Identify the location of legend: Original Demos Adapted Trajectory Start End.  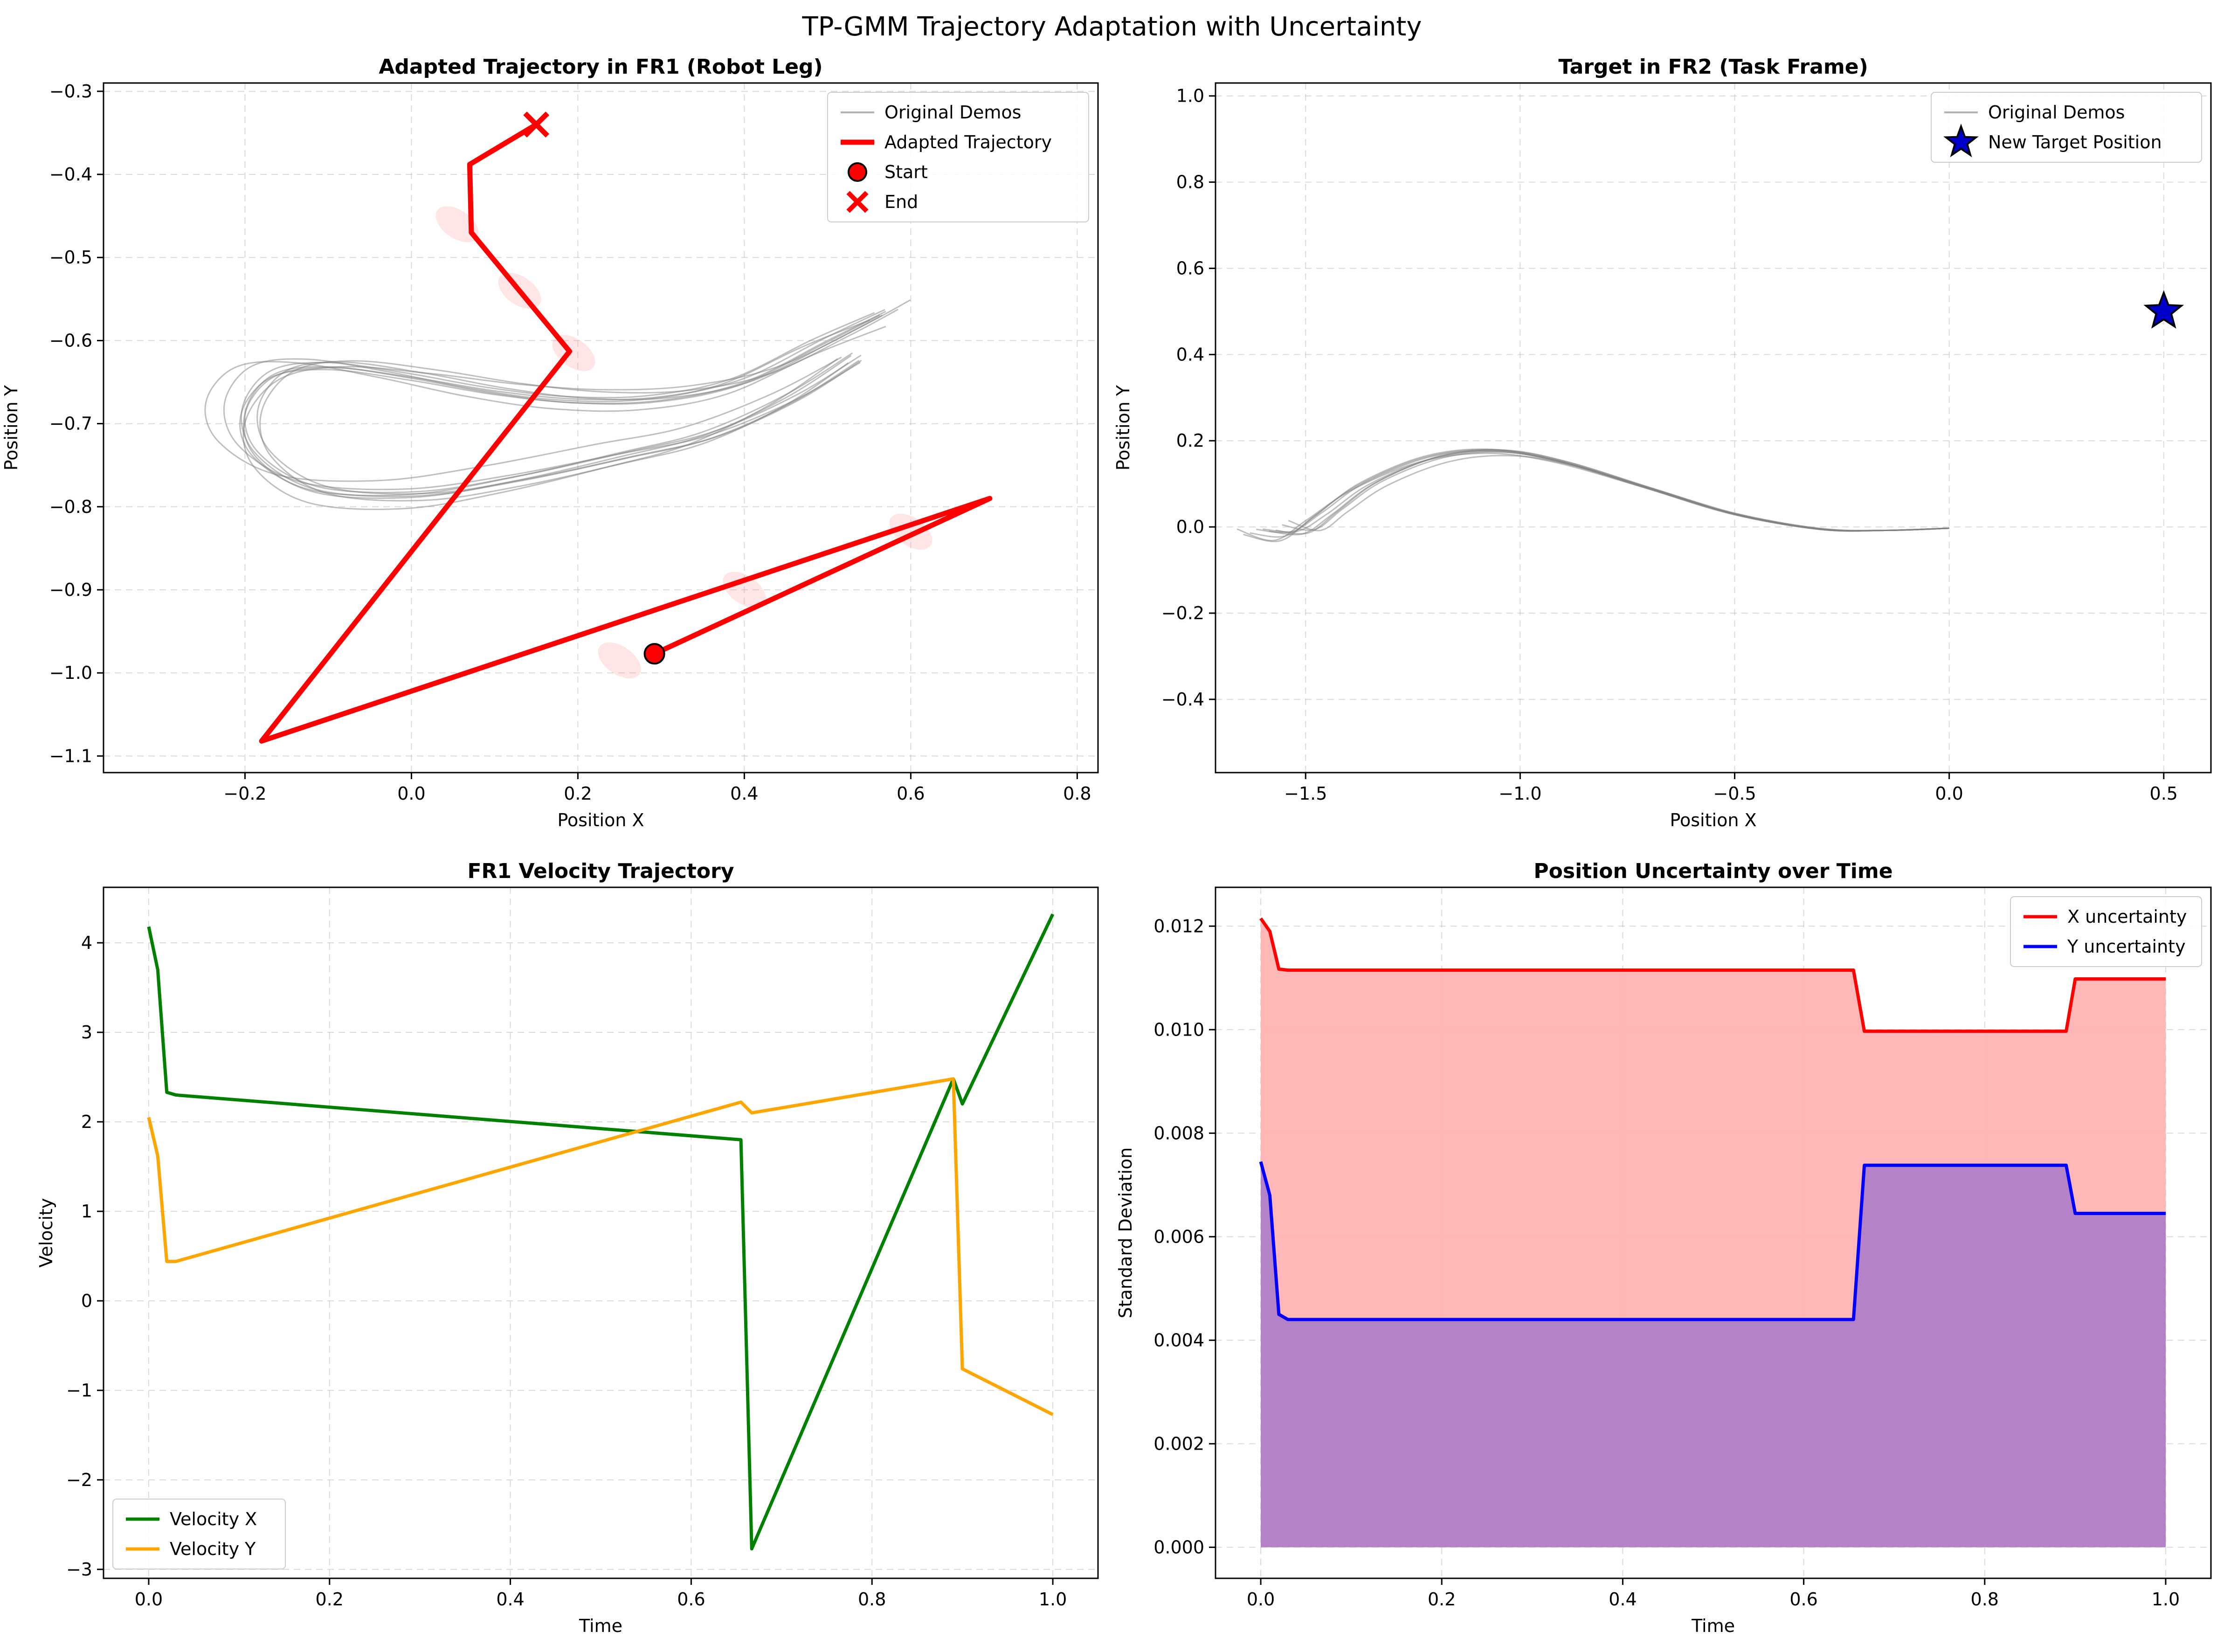
(958, 157).